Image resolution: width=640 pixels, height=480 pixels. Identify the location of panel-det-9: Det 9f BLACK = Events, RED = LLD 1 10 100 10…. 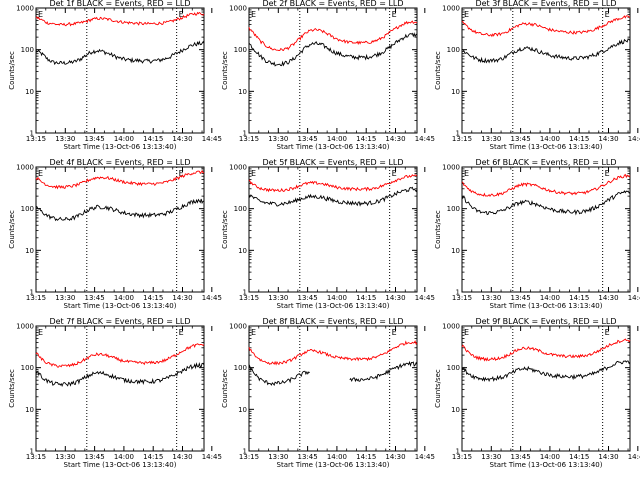
(537, 393).